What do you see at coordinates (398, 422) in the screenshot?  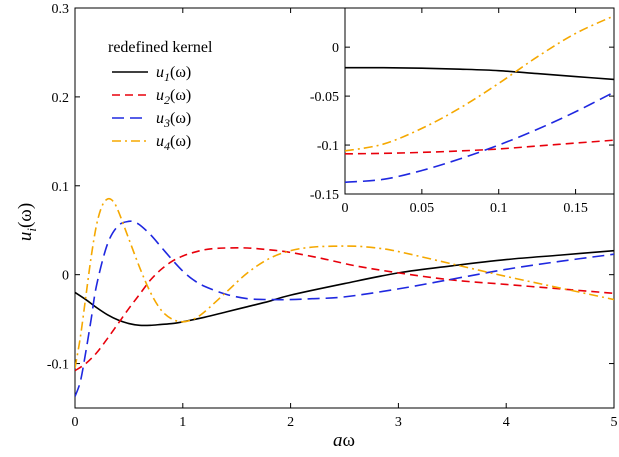 I see `main-x-tick-label: 3` at bounding box center [398, 422].